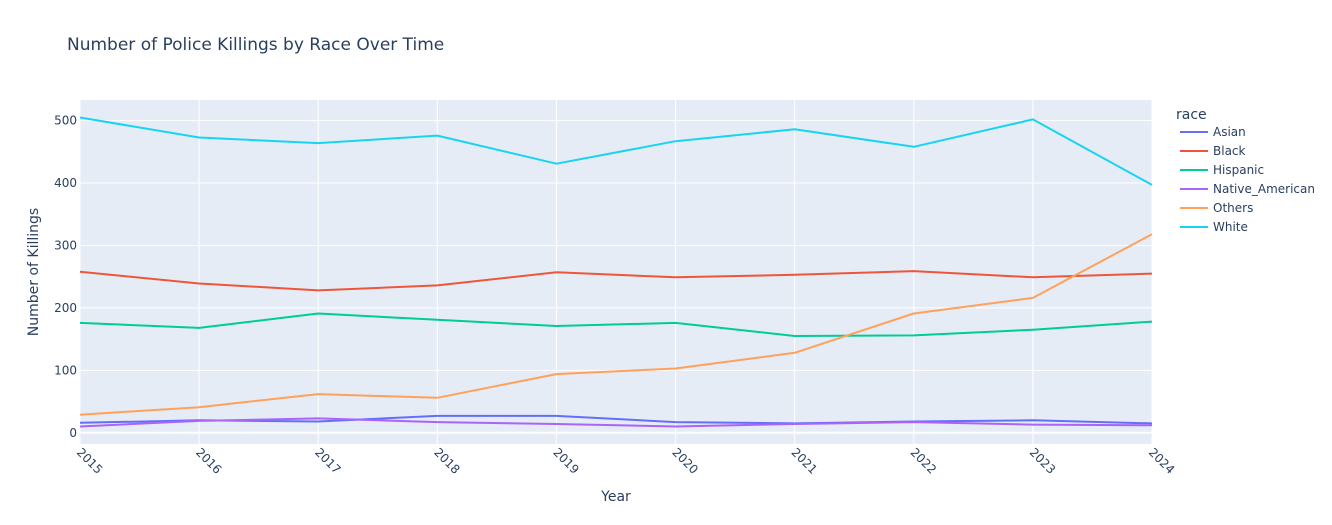  What do you see at coordinates (65, 277) in the screenshot?
I see `y-axis-ticks: 0 100 200 300 400 500` at bounding box center [65, 277].